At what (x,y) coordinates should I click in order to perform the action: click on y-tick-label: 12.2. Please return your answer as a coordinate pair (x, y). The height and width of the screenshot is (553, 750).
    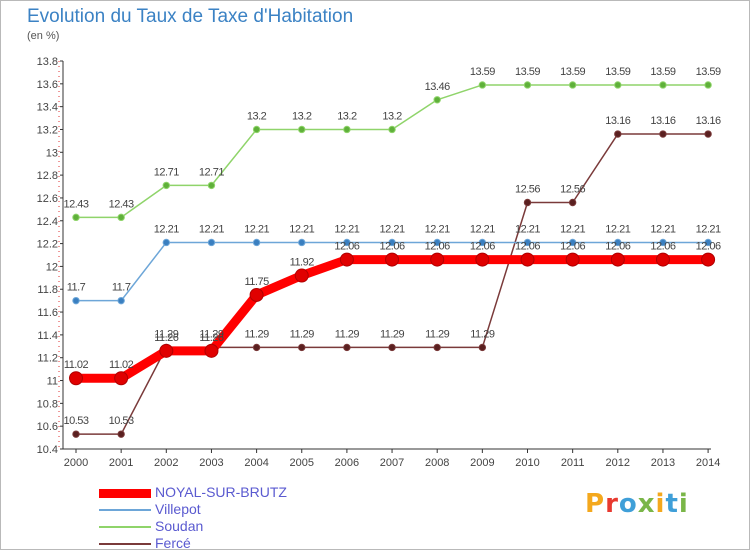
    Looking at the image, I should click on (47, 245).